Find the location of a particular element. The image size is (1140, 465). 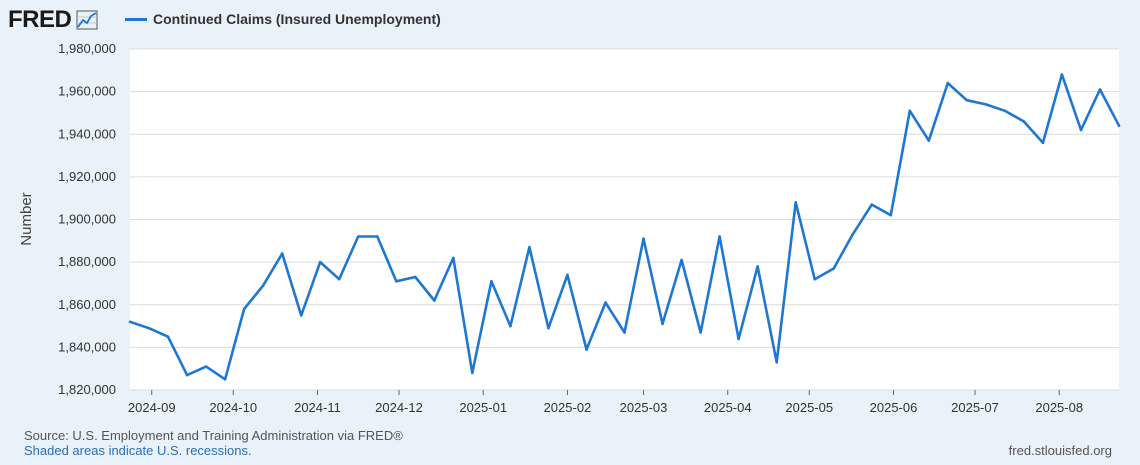

y-tick-label: 1,840,000 is located at coordinates (87, 346).